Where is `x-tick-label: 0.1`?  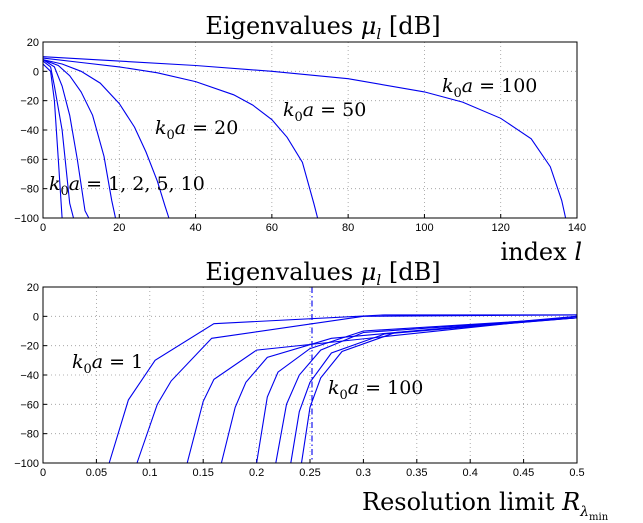 x-tick-label: 0.1 is located at coordinates (149, 473).